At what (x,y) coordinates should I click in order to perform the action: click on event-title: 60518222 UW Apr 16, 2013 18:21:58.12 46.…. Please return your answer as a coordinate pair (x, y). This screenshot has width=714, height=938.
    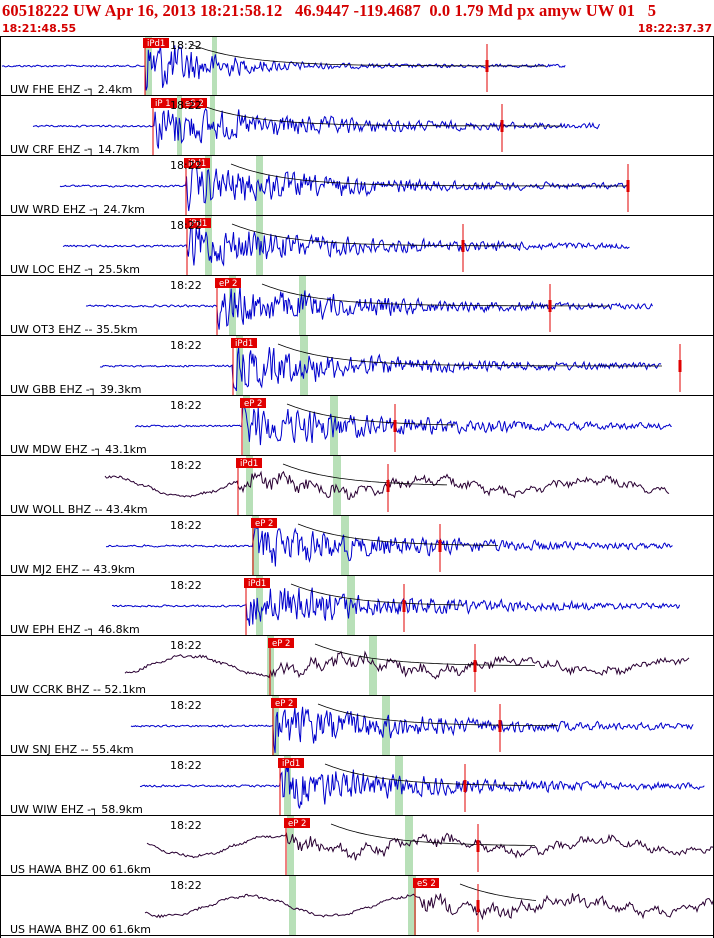
    Looking at the image, I should click on (329, 10).